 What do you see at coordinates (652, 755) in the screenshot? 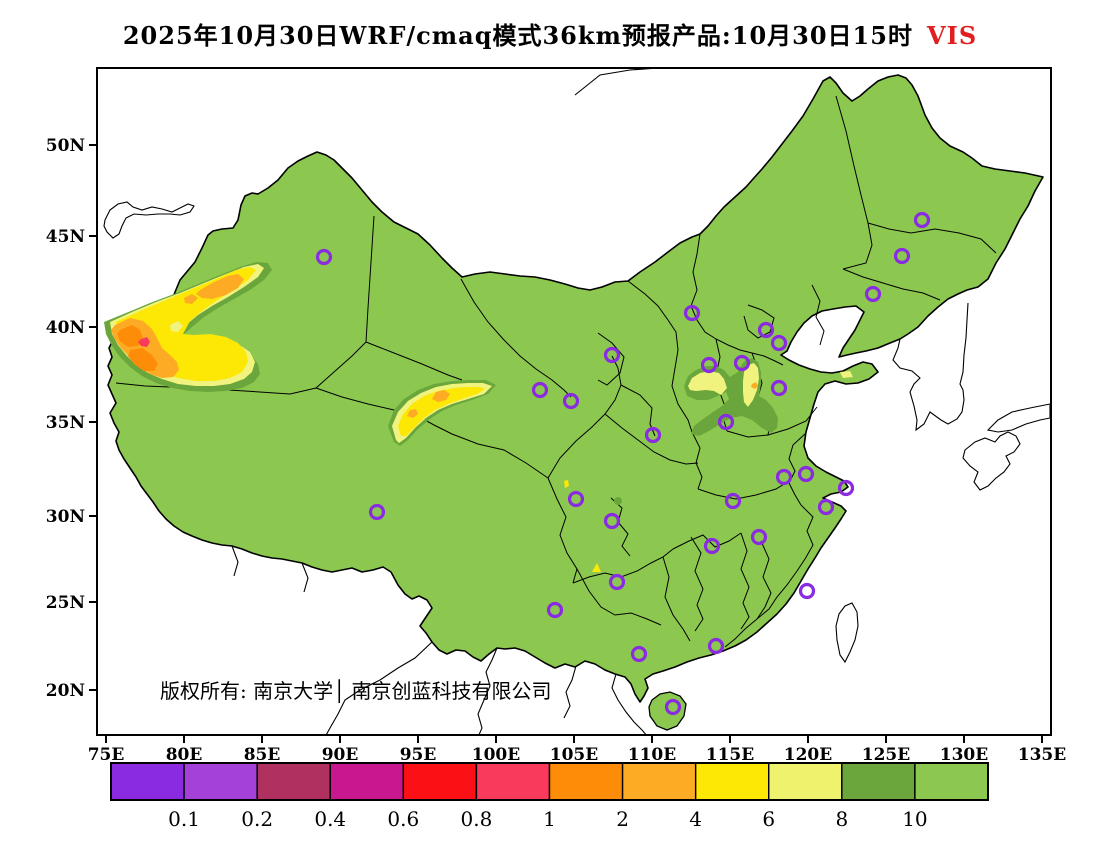
I see `lon-tick-label: 110E` at bounding box center [652, 755].